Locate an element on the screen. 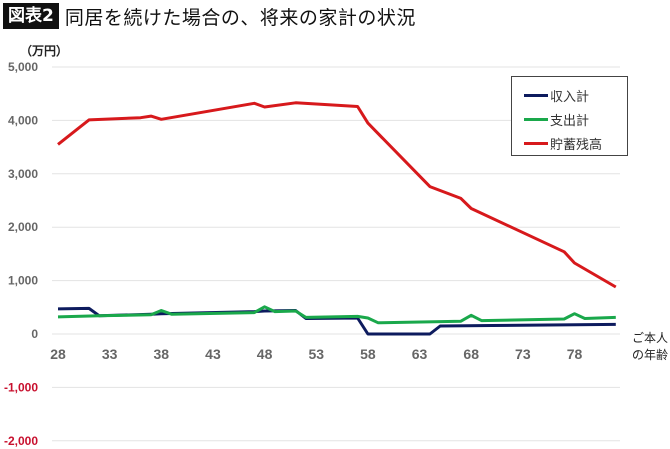  x-tick-label: 73 is located at coordinates (523, 354).